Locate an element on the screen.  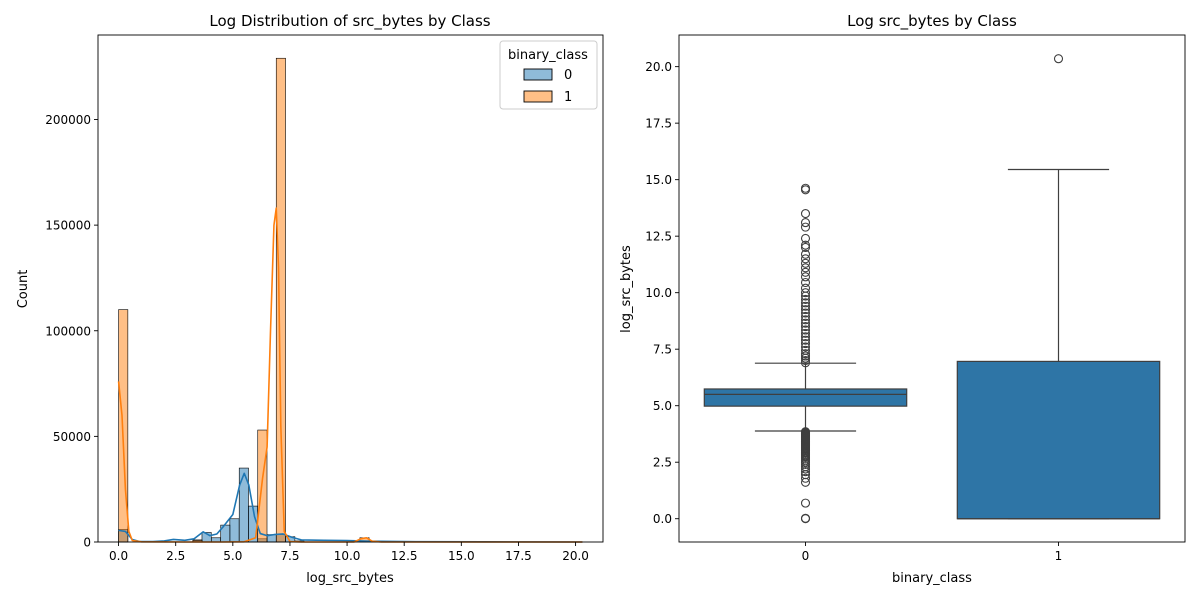
x-tick-label: 1 is located at coordinates (1059, 556).